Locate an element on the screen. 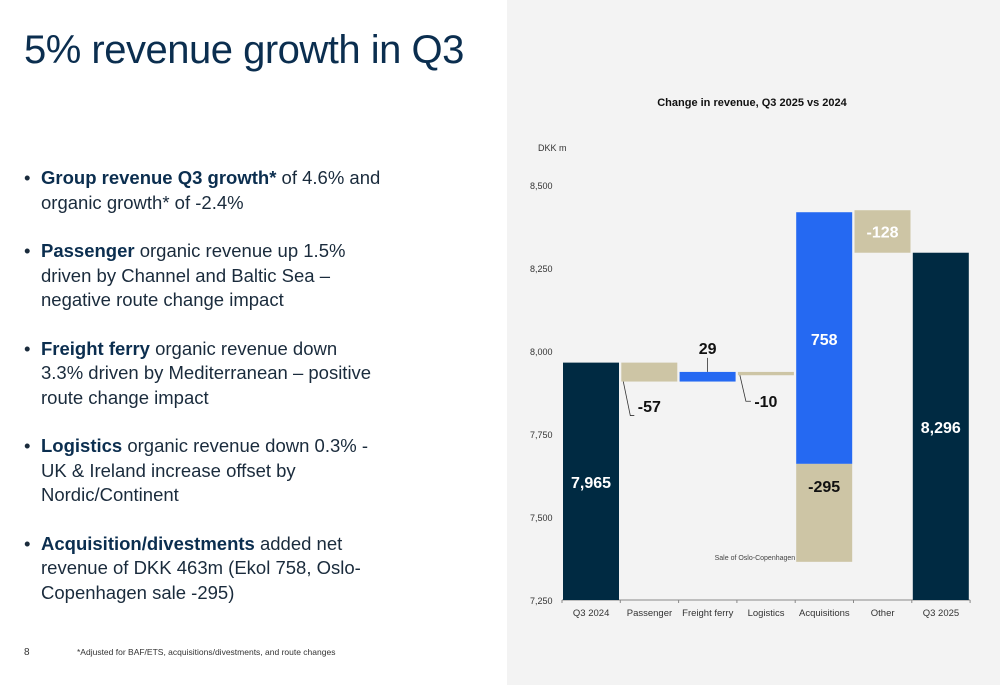 The width and height of the screenshot is (1000, 685). bar-logistics is located at coordinates (765, 373).